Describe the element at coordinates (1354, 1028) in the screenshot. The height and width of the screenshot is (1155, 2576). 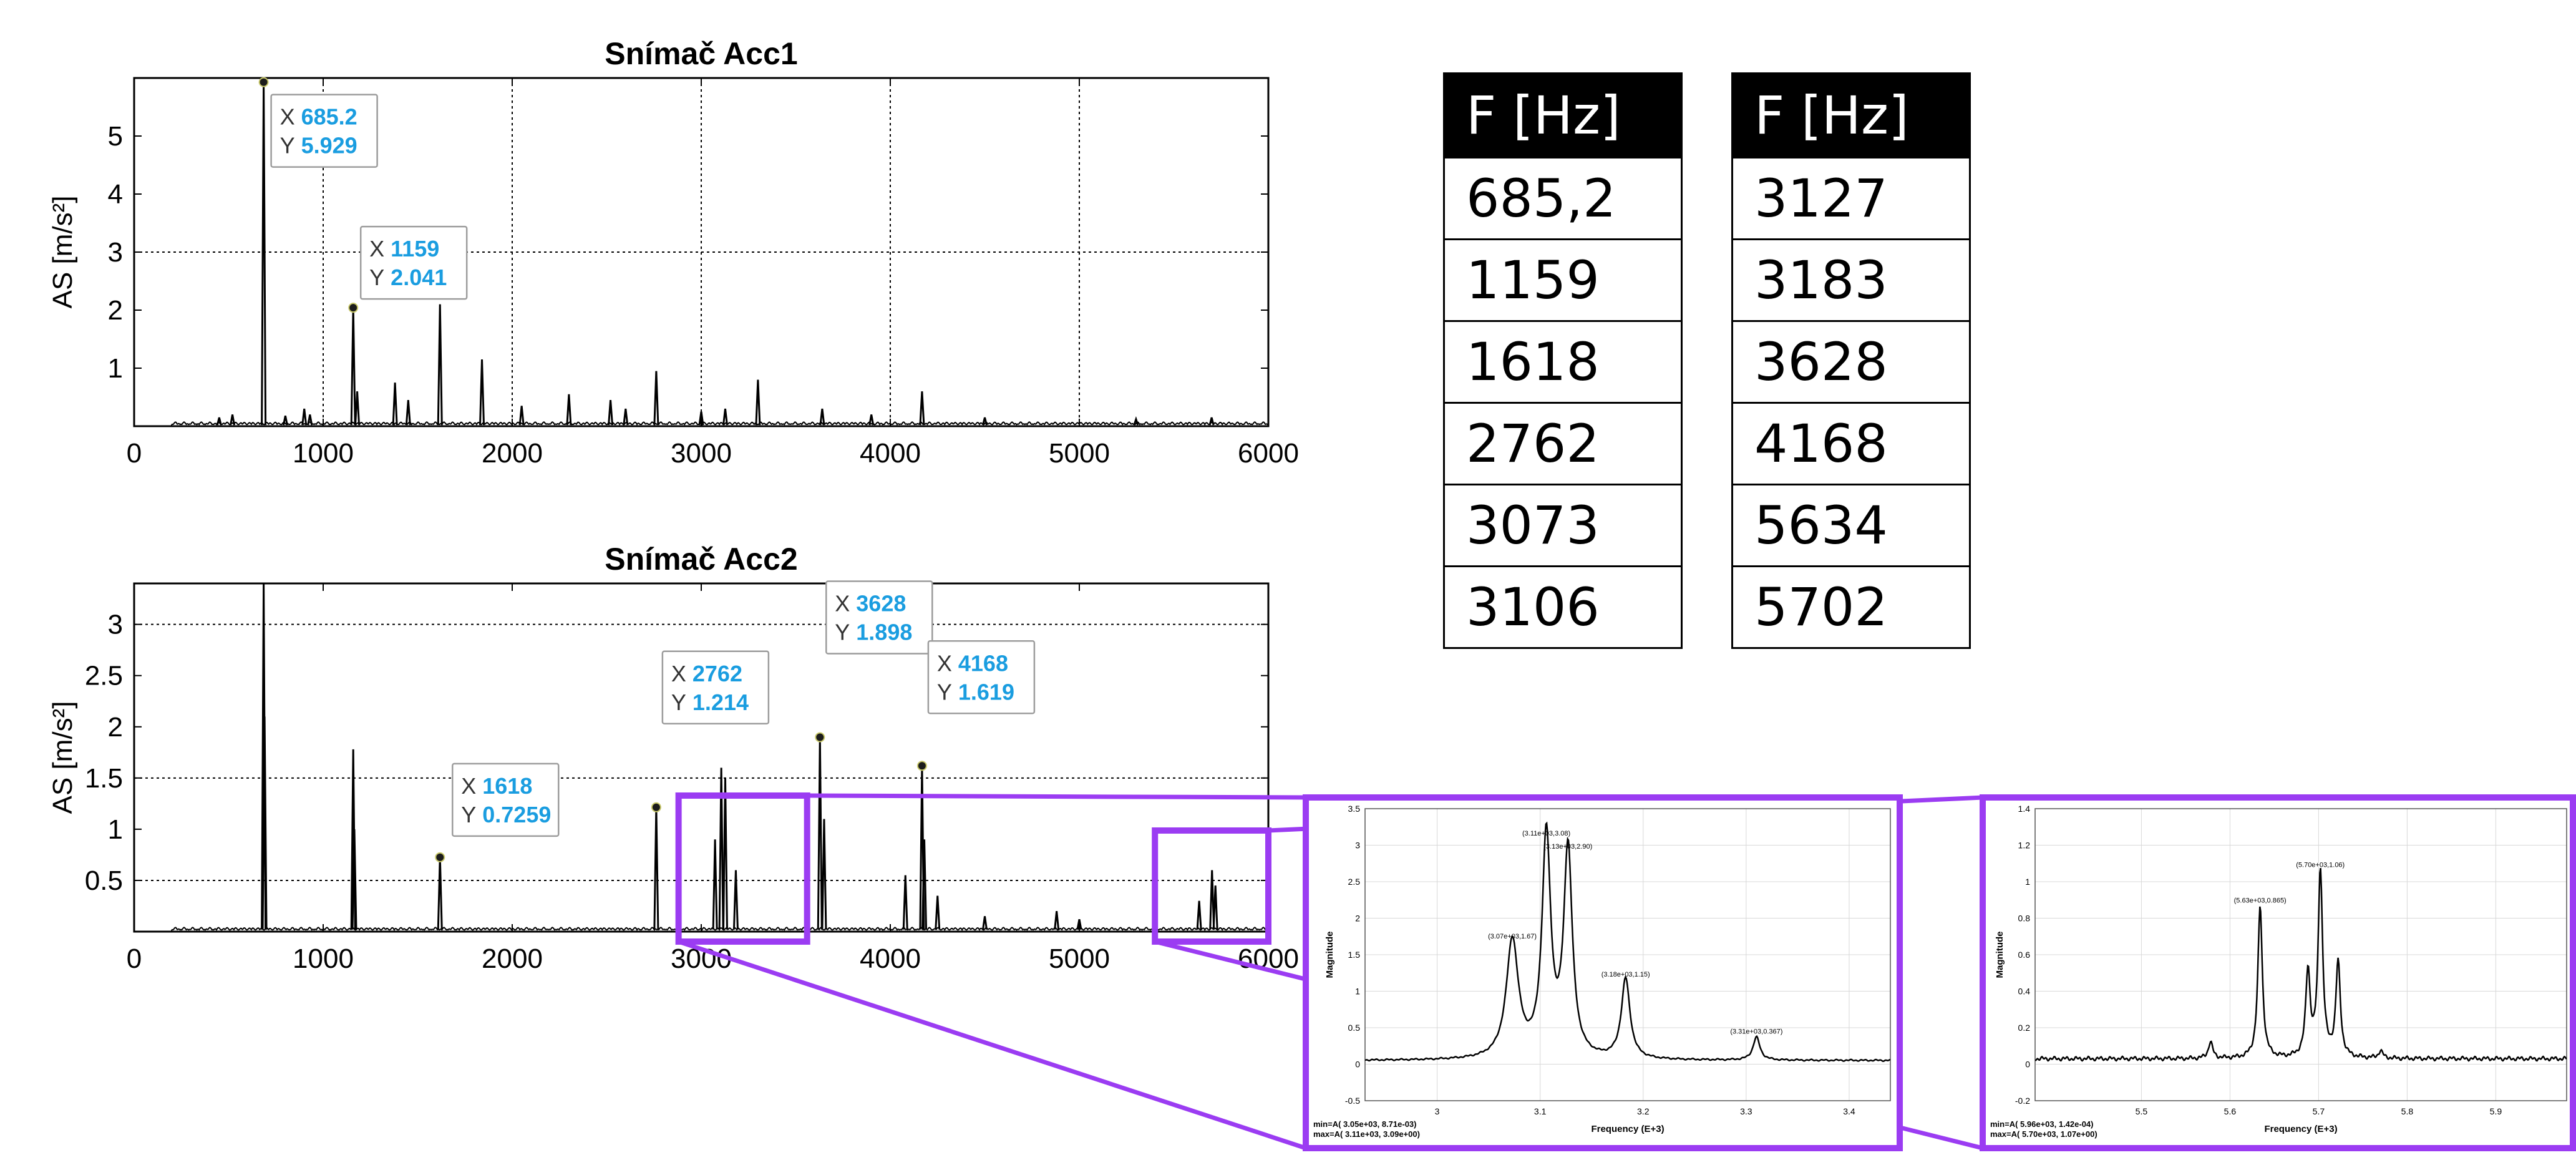
I see `y-tick-label: 0.5` at that location.